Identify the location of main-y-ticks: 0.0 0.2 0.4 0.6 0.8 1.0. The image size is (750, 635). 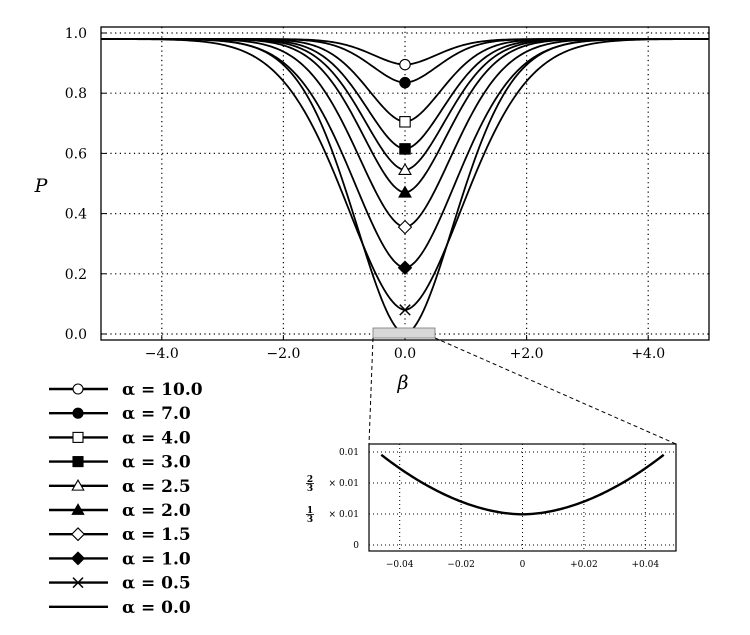
(85, 184).